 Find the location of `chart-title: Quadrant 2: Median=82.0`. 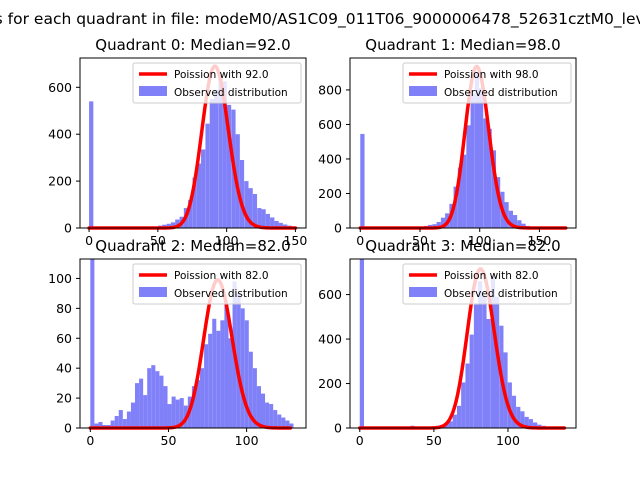

chart-title: Quadrant 2: Median=82.0 is located at coordinates (192, 246).